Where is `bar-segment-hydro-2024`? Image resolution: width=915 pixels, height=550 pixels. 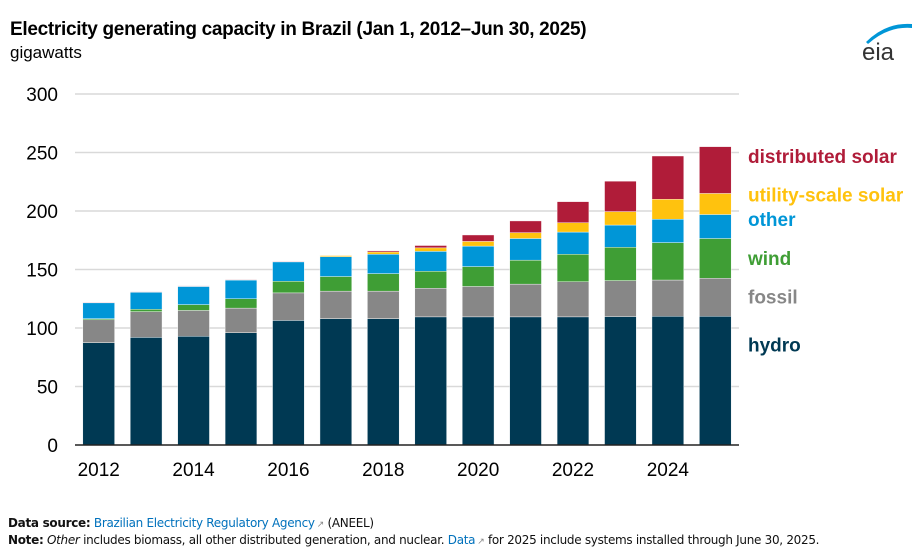
bar-segment-hydro-2024 is located at coordinates (668, 380).